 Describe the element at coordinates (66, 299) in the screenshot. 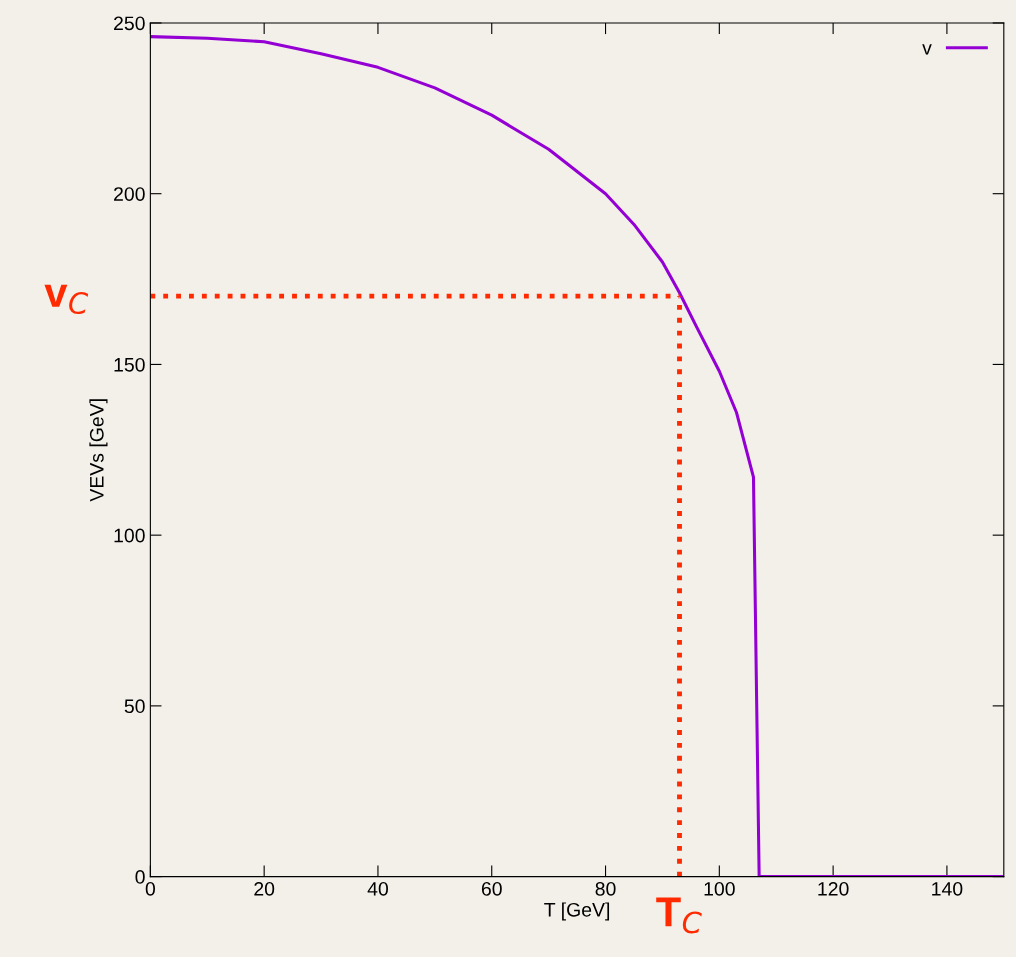

I see `ref-line-label: v$_{C}$` at that location.